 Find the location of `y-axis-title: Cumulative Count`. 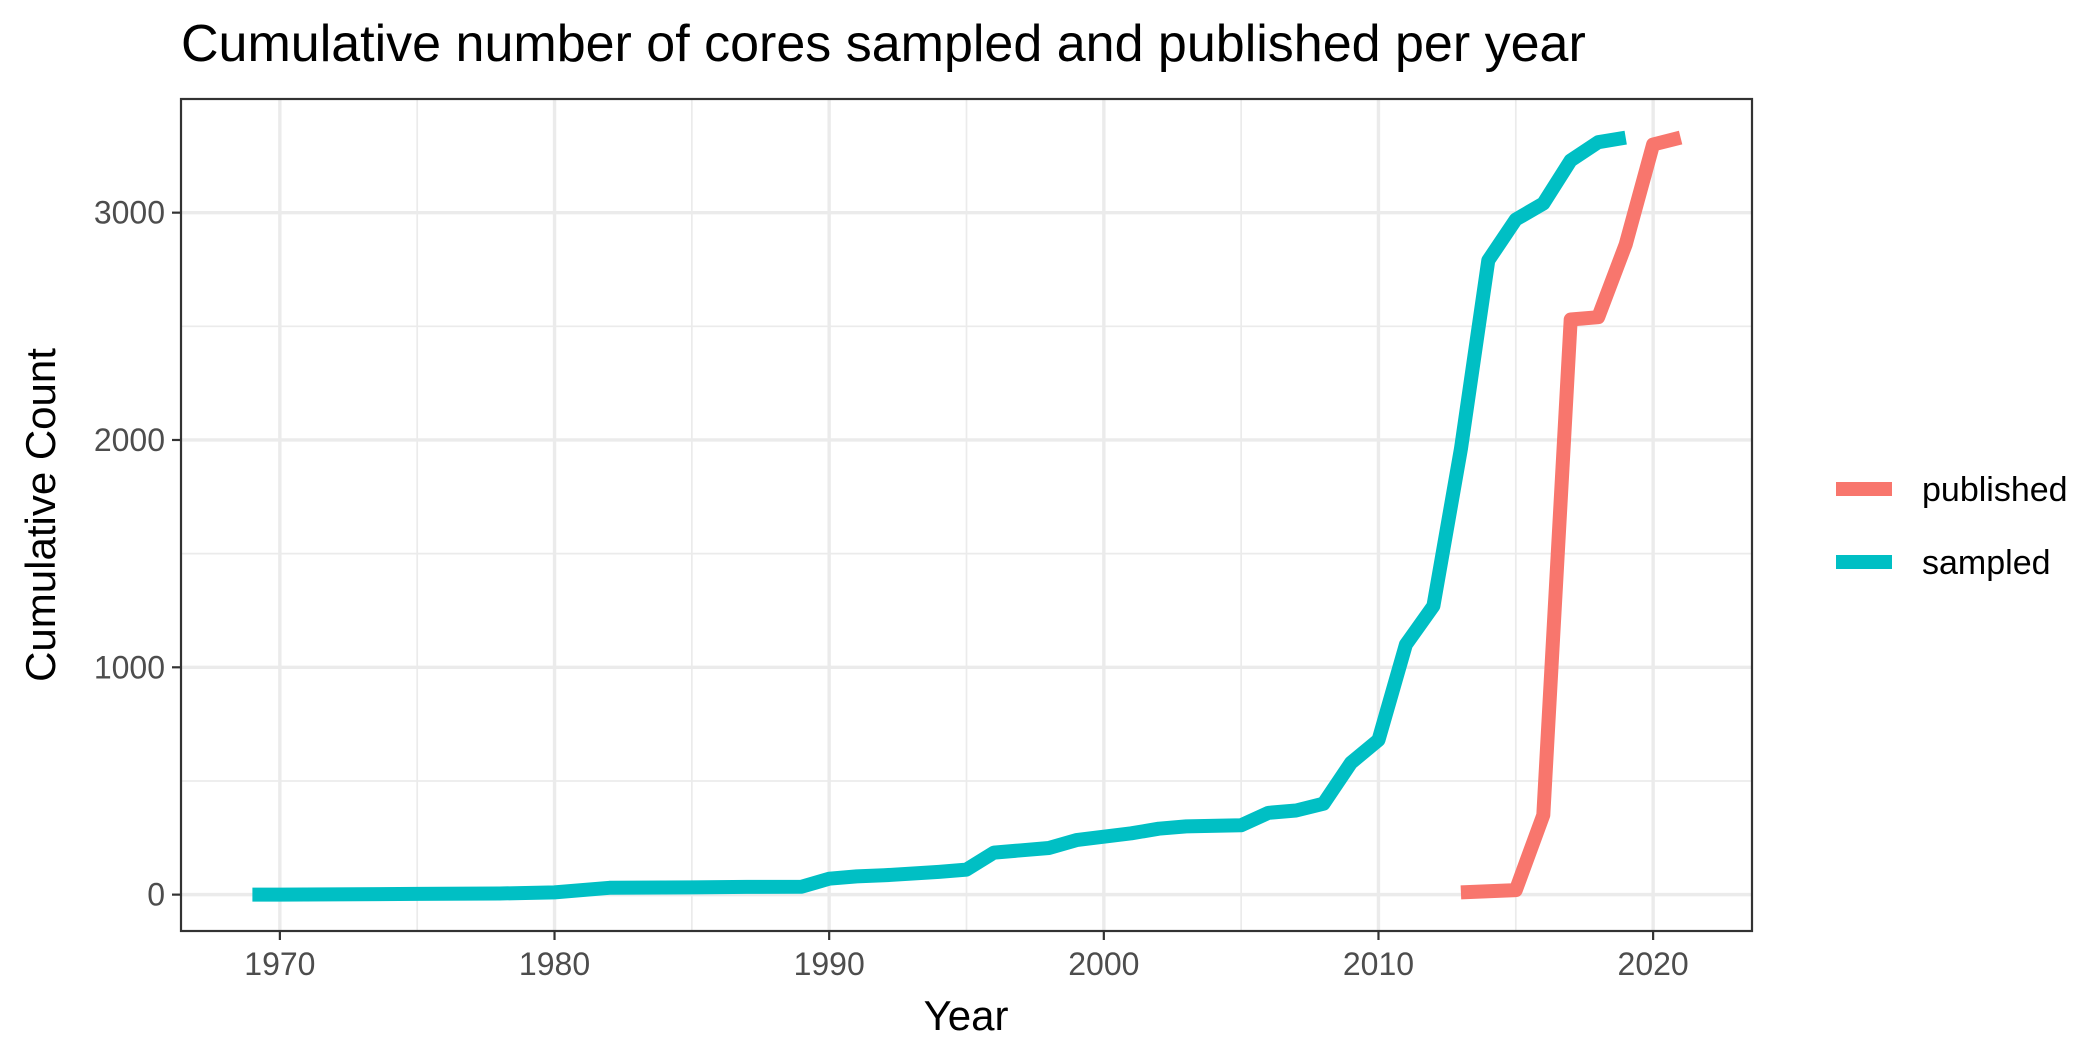

y-axis-title: Cumulative Count is located at coordinates (40, 515).